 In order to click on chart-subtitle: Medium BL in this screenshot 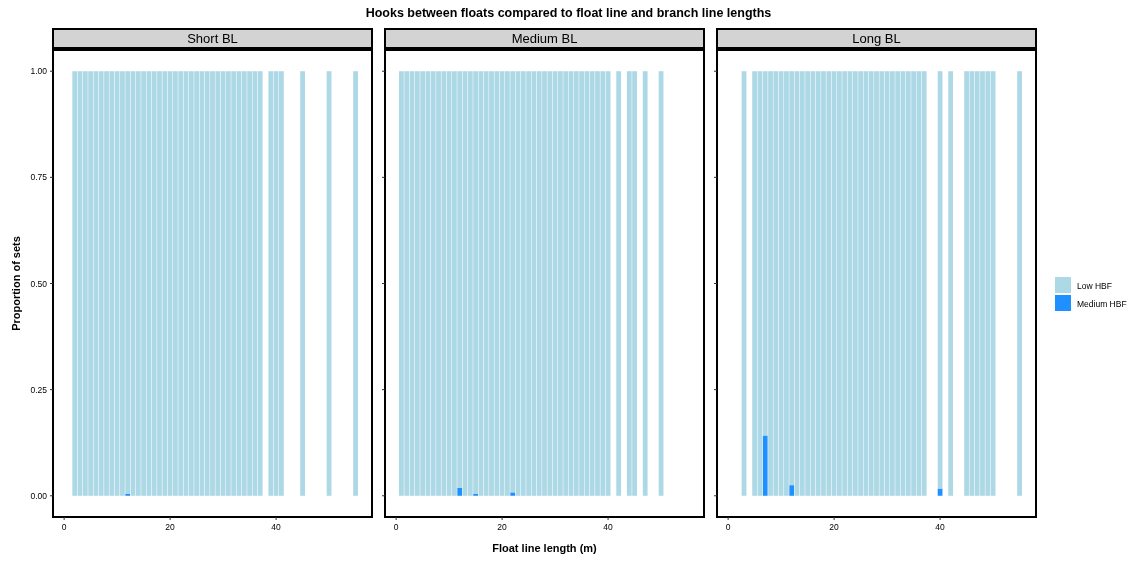, I will do `click(544, 38)`.